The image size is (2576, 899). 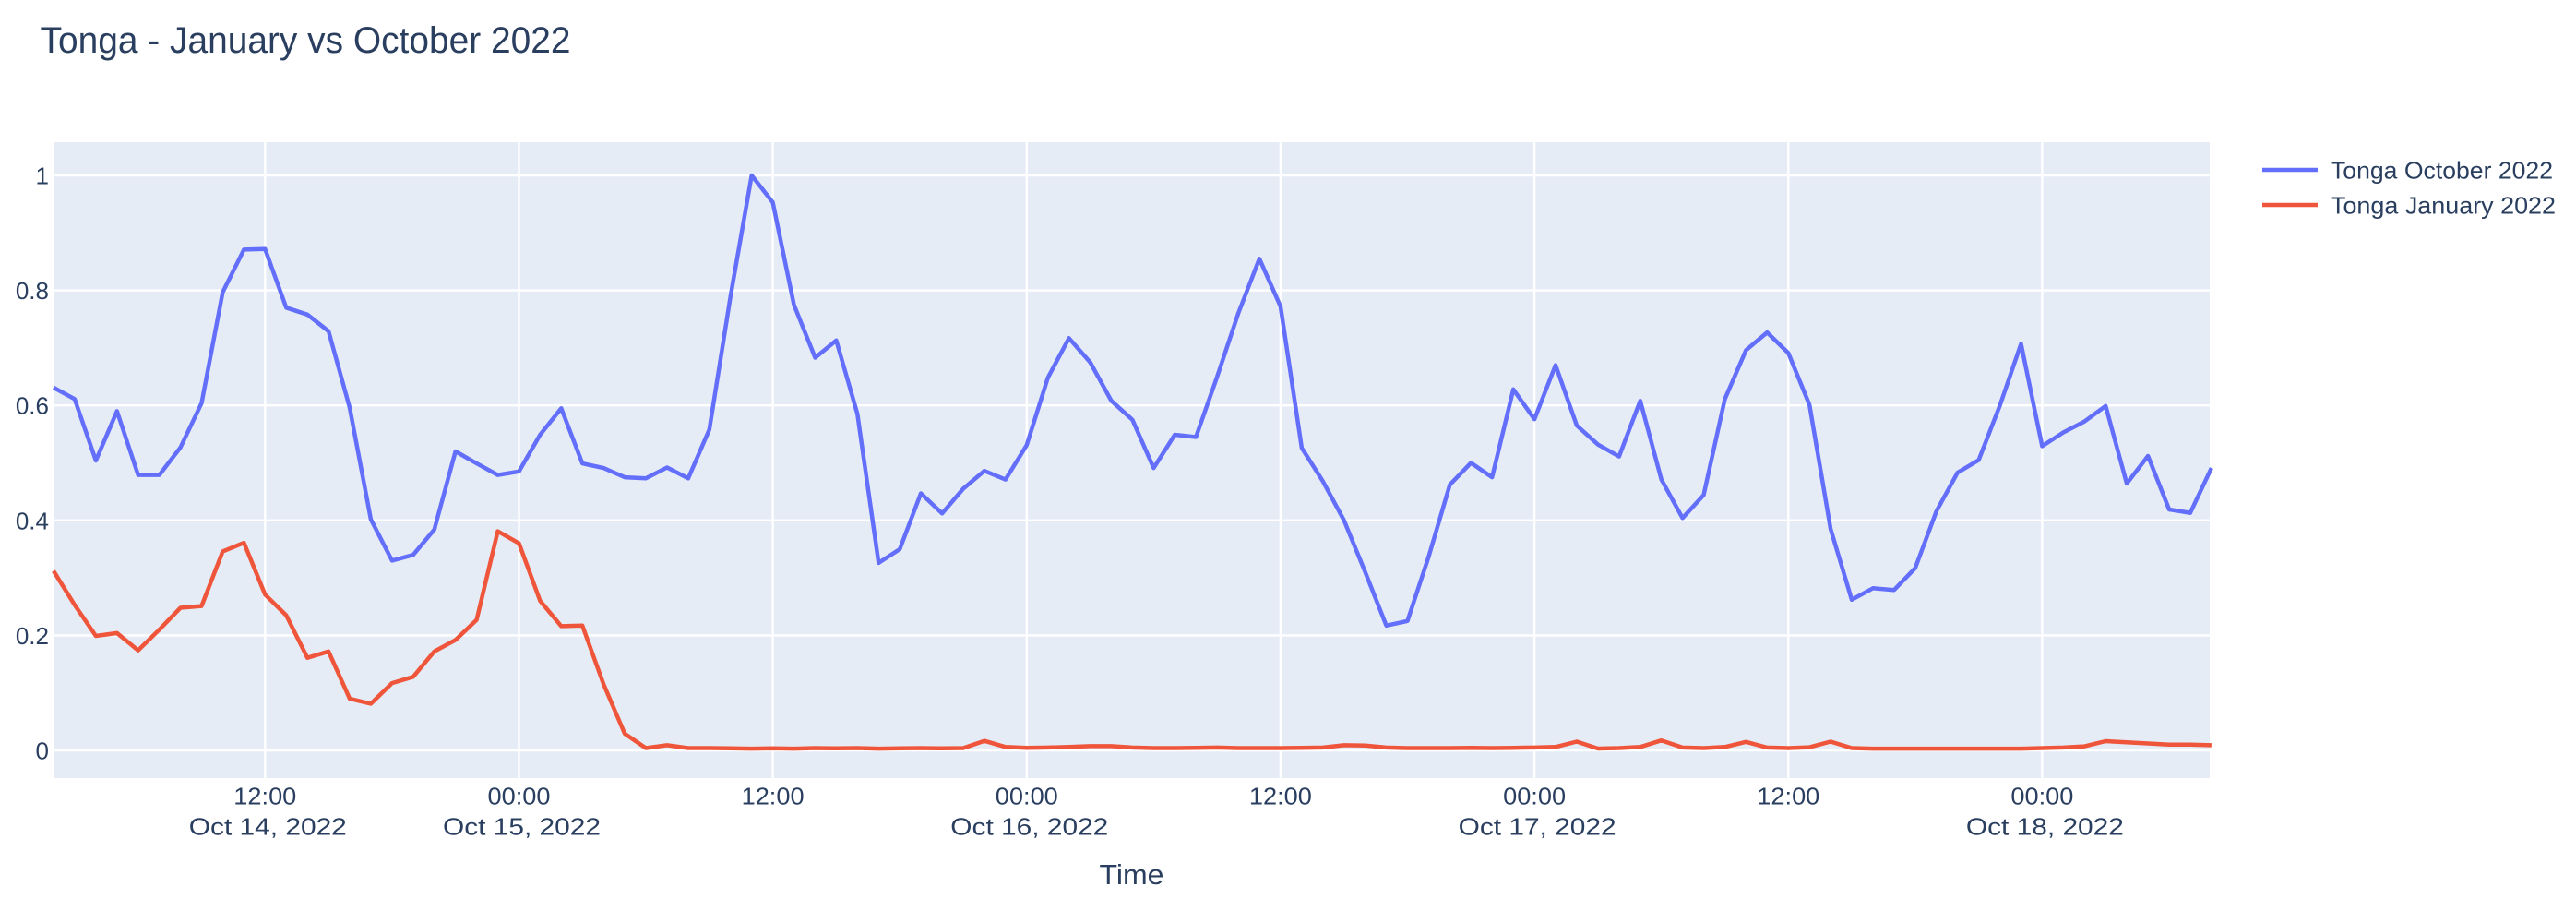 What do you see at coordinates (1029, 827) in the screenshot?
I see `svg-text: Oct 16, 2022` at bounding box center [1029, 827].